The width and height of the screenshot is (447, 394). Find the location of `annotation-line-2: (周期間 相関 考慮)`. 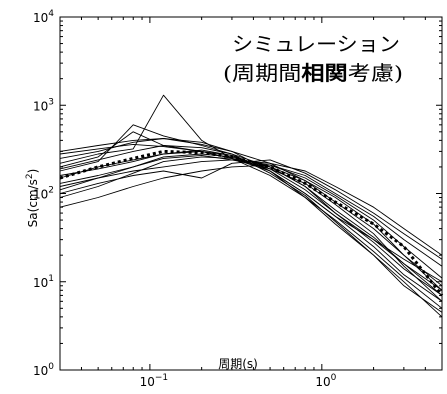

annotation-line-2: (周期間 相関 考慮) is located at coordinates (313, 73).